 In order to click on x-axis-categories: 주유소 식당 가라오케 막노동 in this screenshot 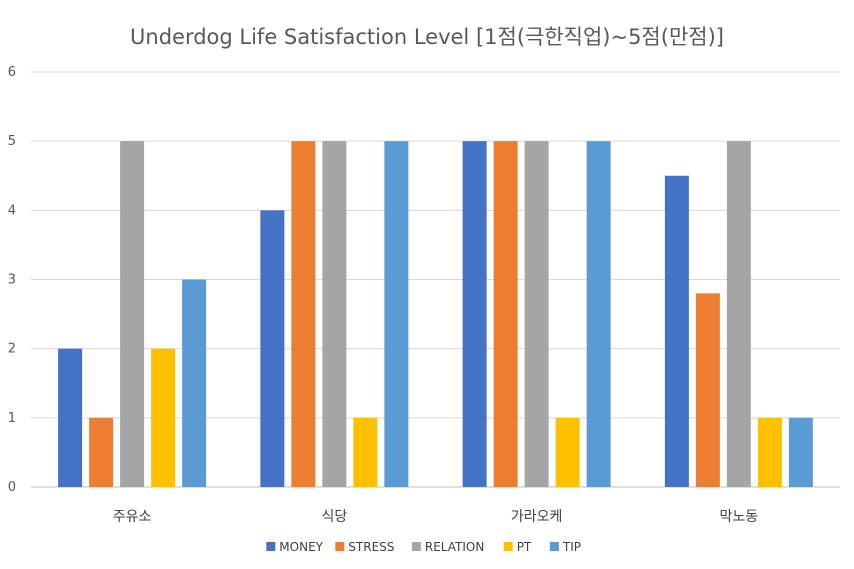, I will do `click(436, 517)`.